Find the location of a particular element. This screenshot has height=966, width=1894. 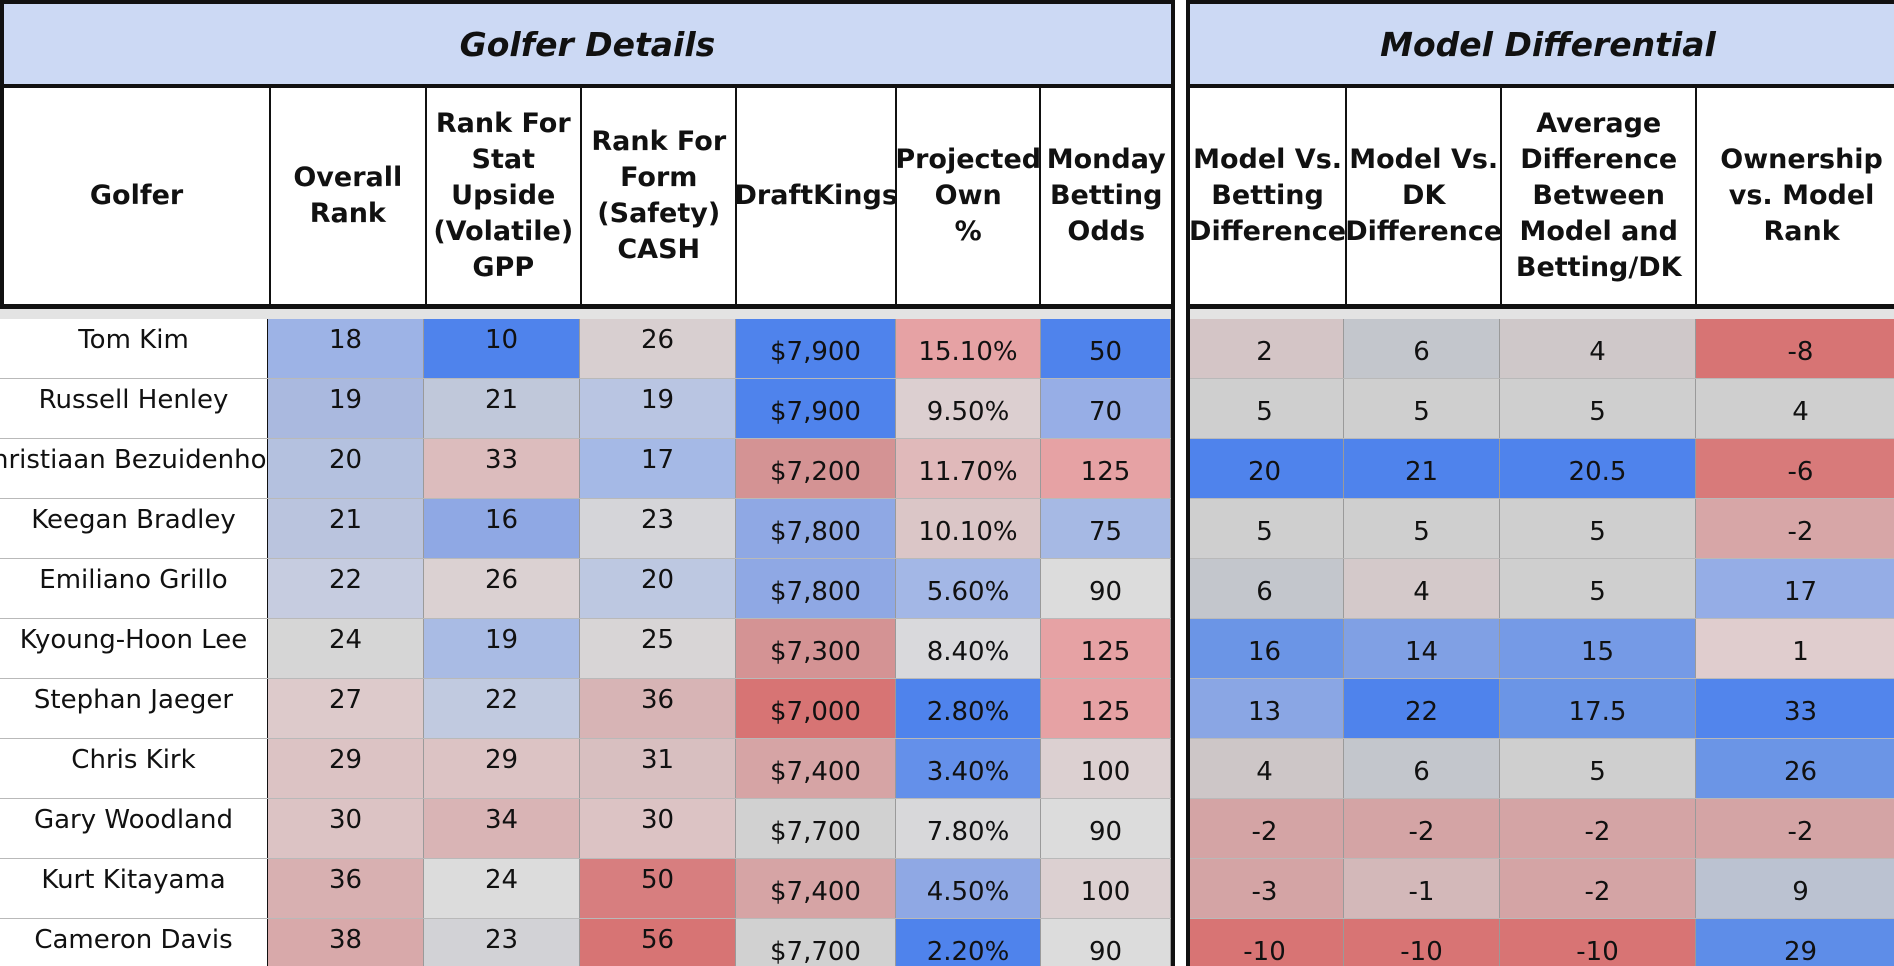

stat-upside-rank-cell: 24 is located at coordinates (502, 888).